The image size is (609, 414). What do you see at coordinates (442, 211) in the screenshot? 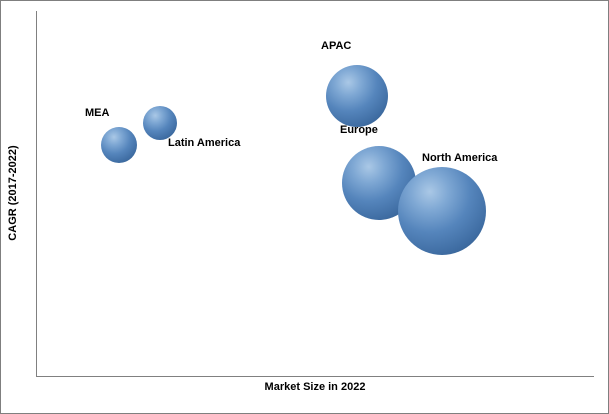
I see `bubble-north-america` at bounding box center [442, 211].